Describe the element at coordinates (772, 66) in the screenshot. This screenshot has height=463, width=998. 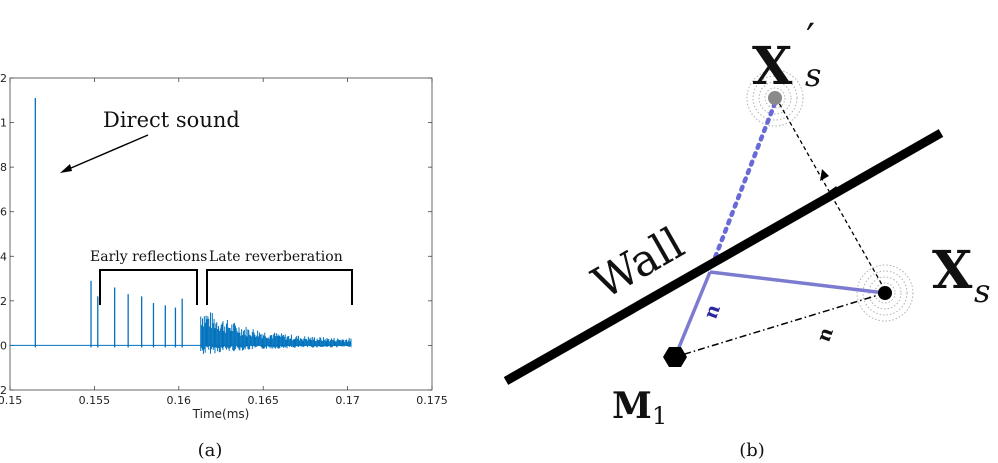
I see `image-source-letter: X` at that location.